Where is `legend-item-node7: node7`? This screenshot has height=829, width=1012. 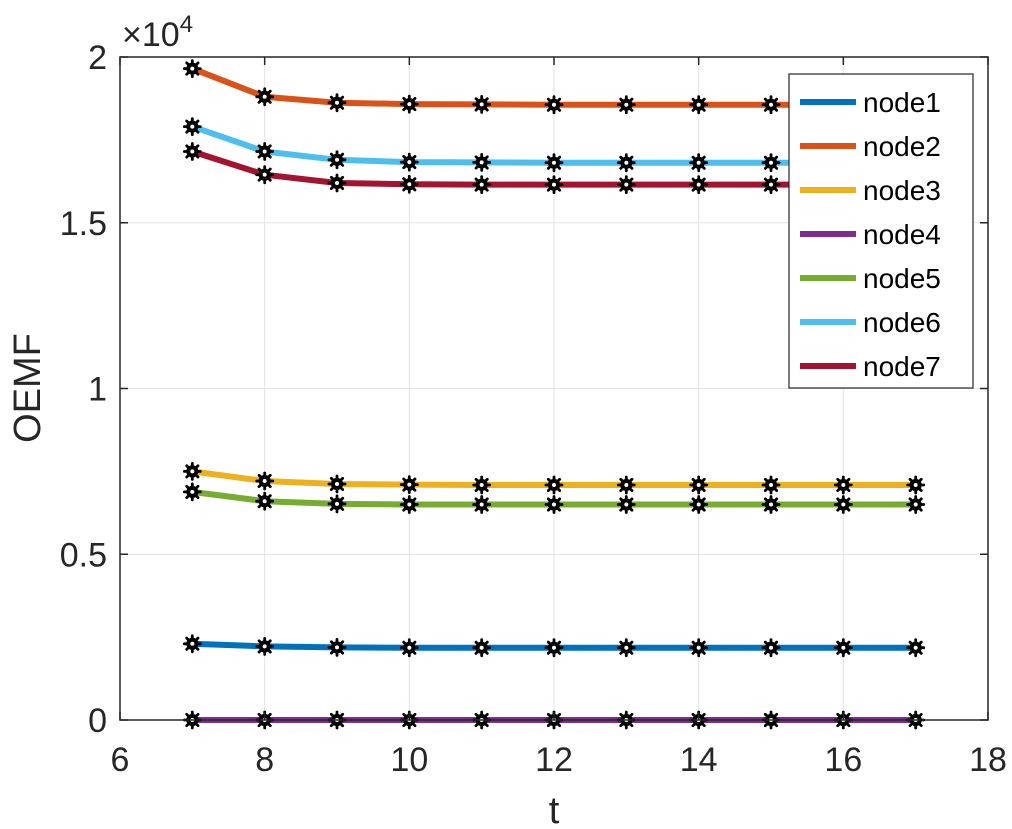
legend-item-node7: node7 is located at coordinates (870, 366).